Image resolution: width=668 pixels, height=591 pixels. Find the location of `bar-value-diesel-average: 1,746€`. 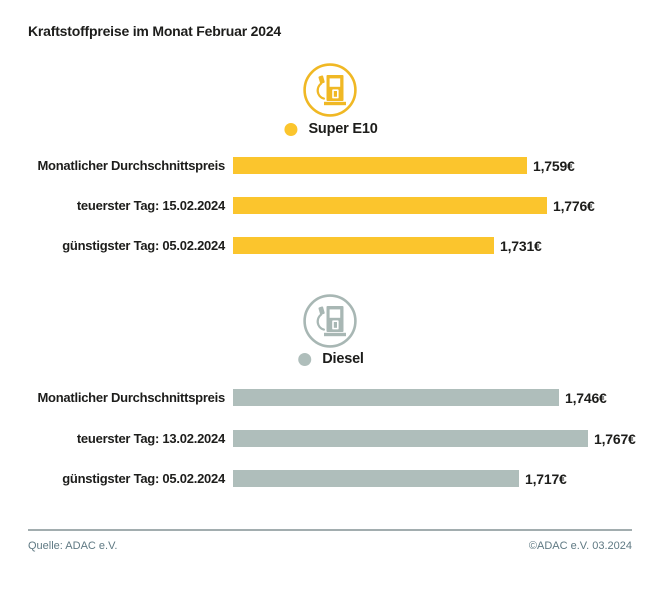

bar-value-diesel-average: 1,746€ is located at coordinates (586, 397).